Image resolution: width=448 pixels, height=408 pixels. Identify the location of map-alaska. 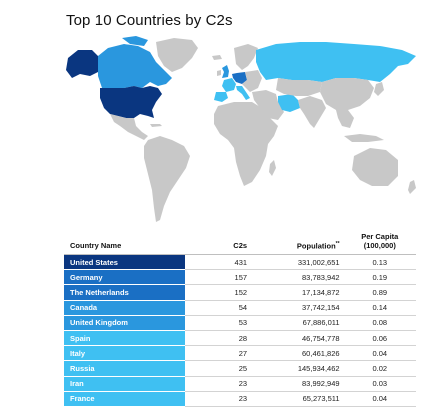
(82, 64).